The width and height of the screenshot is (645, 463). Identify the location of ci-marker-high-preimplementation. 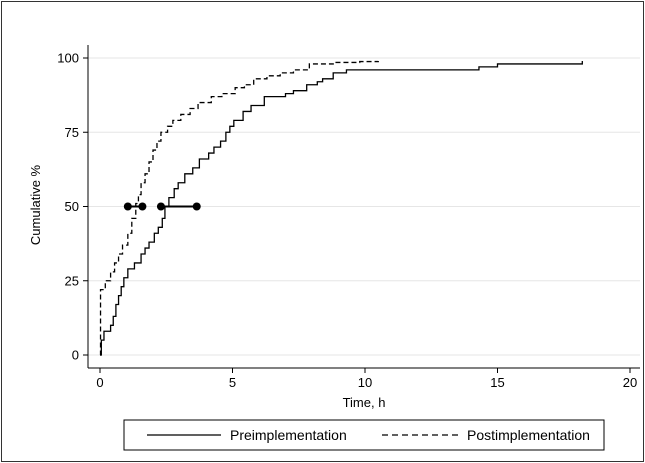
(196, 206).